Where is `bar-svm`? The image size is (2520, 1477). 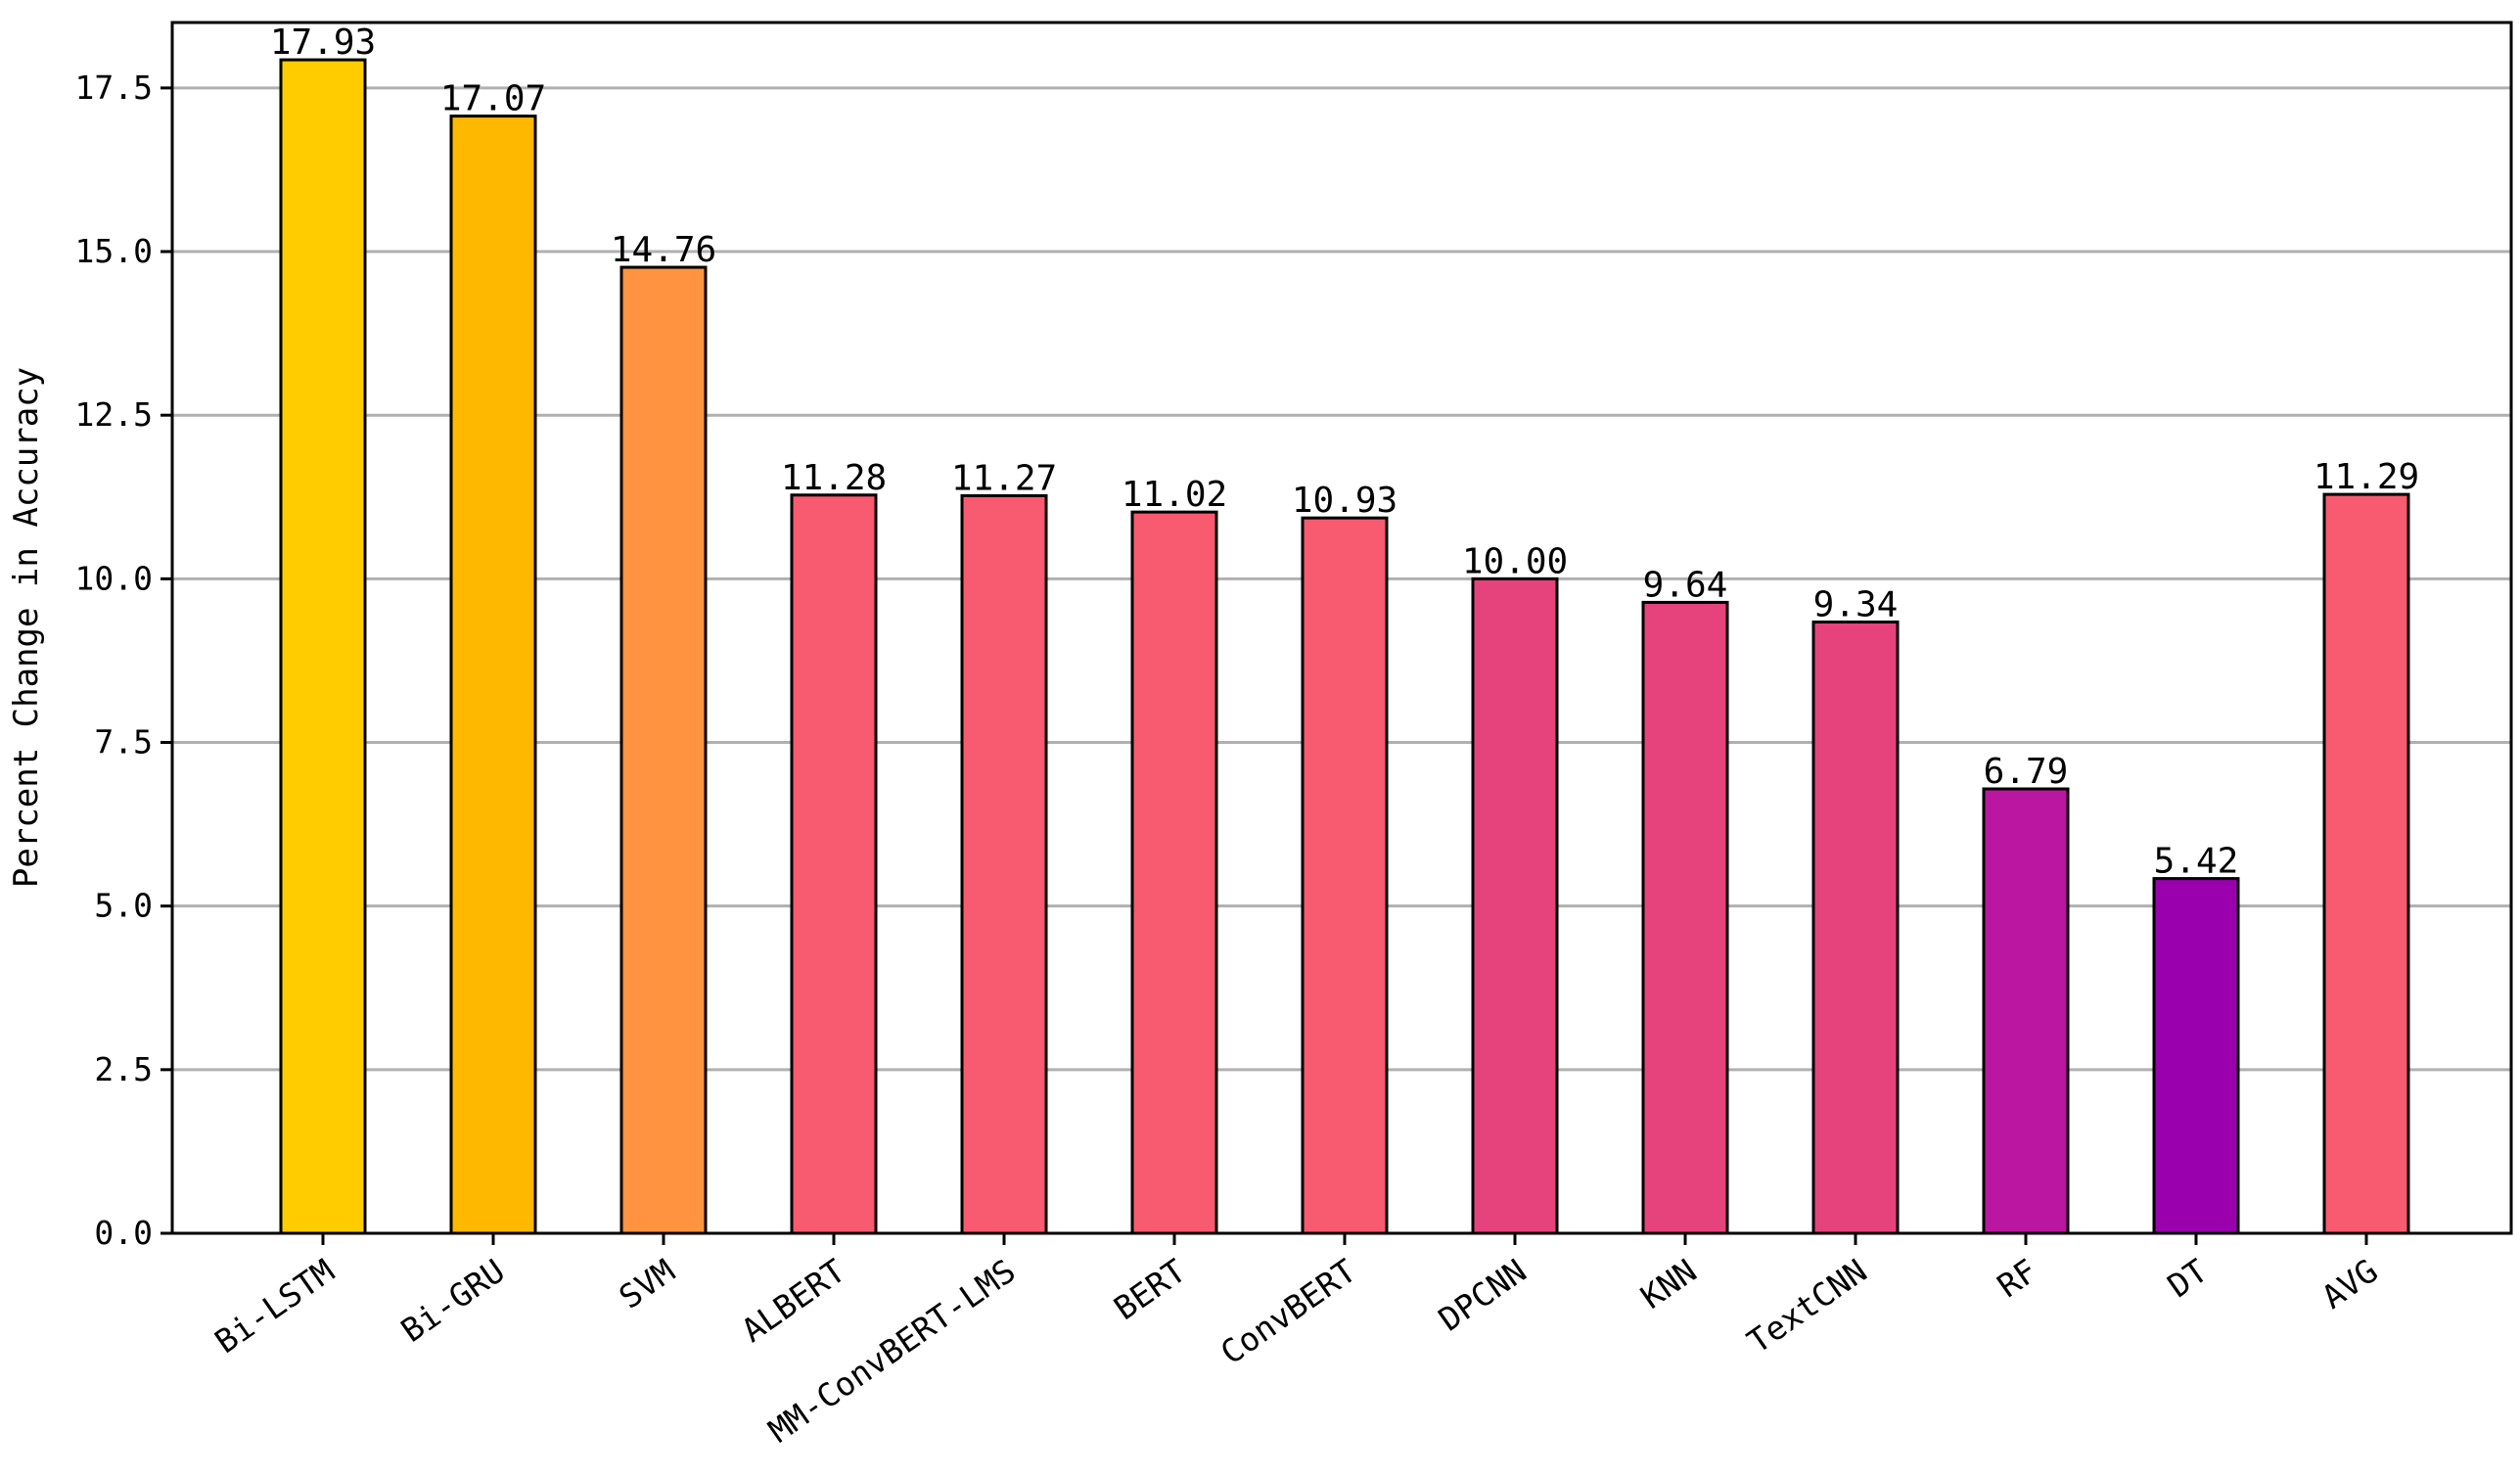
bar-svm is located at coordinates (663, 750).